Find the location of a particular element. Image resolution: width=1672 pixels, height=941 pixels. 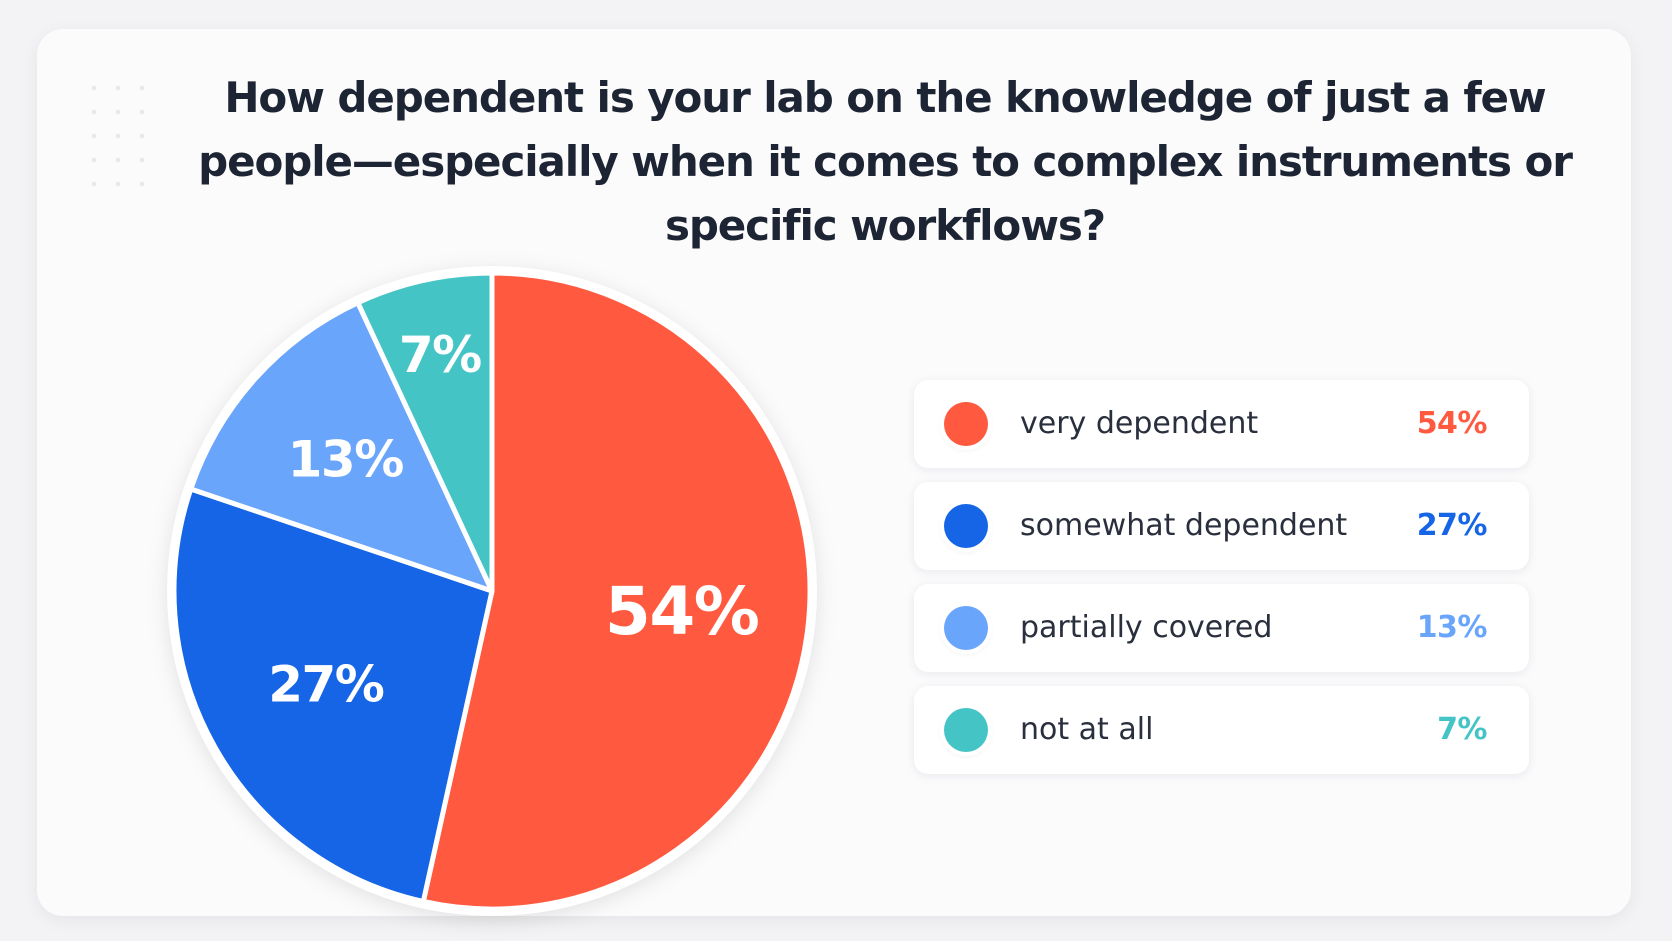

pie-slice-somewhat-dependent is located at coordinates (333, 695).